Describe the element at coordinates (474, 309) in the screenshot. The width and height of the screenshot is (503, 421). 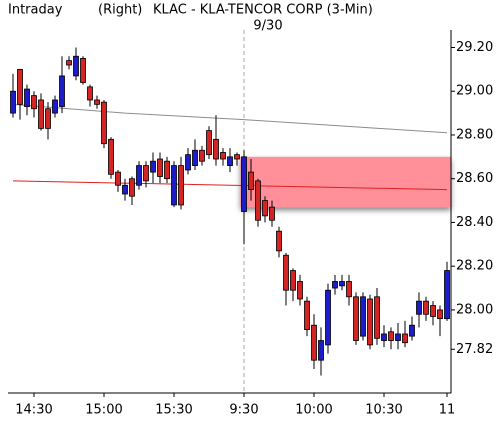
I see `y-tick-label: 28.00` at that location.